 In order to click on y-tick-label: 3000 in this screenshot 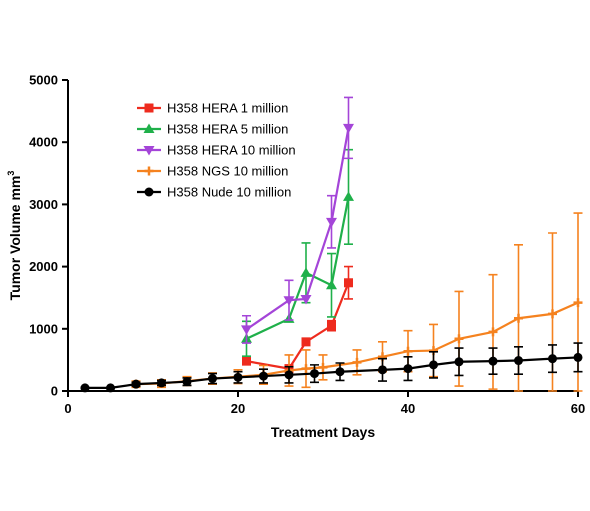, I will do `click(43, 204)`.